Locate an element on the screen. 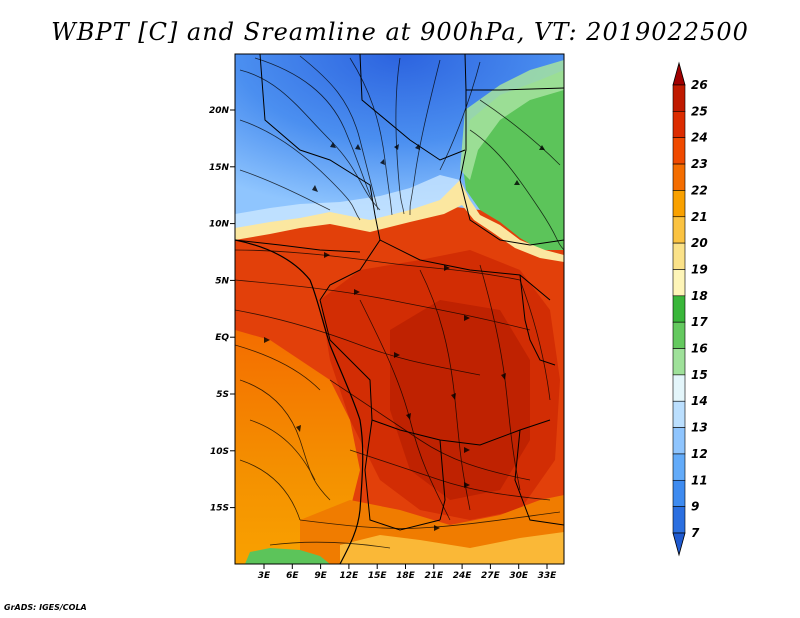  field-lightgreen-ne is located at coordinates (512, 120).